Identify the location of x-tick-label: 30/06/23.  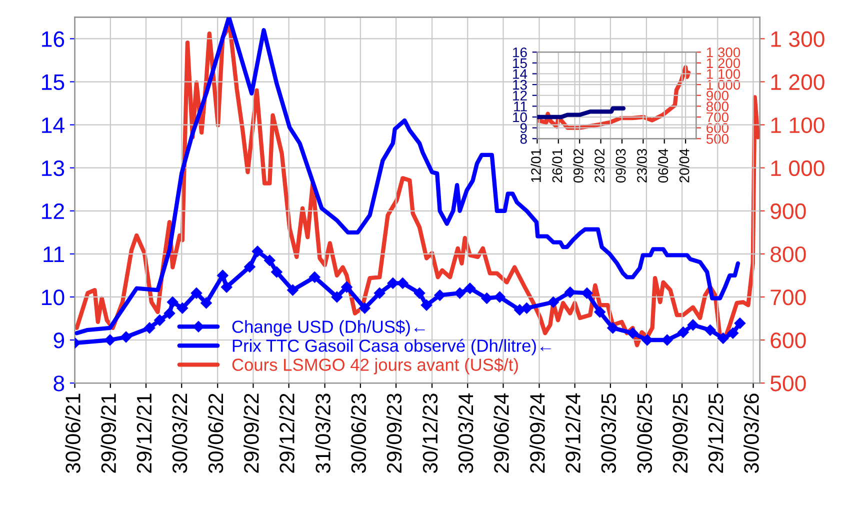
(358, 434).